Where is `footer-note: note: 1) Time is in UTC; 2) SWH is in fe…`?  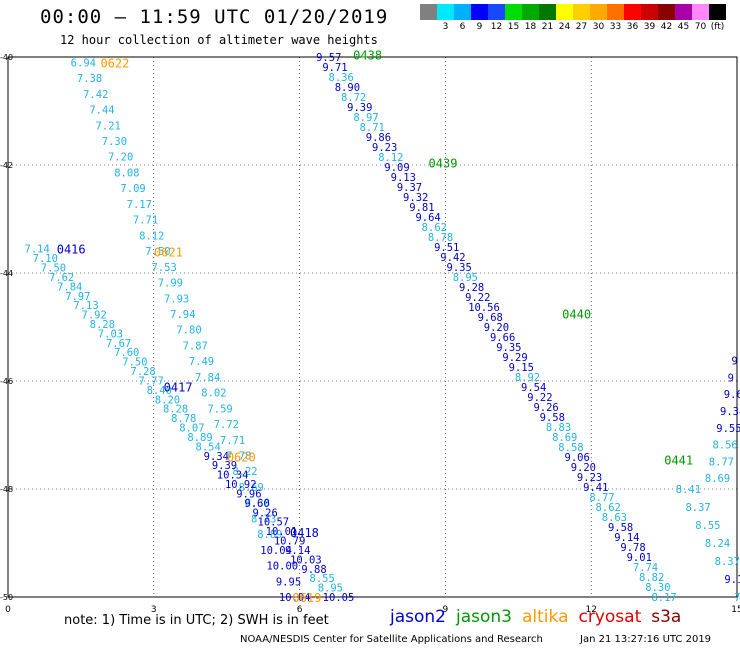 footer-note: note: 1) Time is in UTC; 2) SWH is in fe… is located at coordinates (196, 620).